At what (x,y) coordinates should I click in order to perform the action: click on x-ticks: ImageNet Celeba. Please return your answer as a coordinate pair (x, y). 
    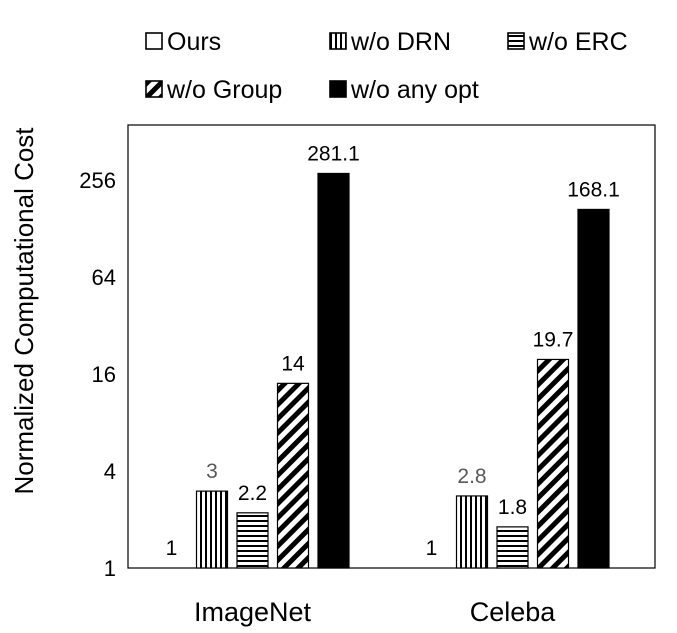
    Looking at the image, I should click on (375, 612).